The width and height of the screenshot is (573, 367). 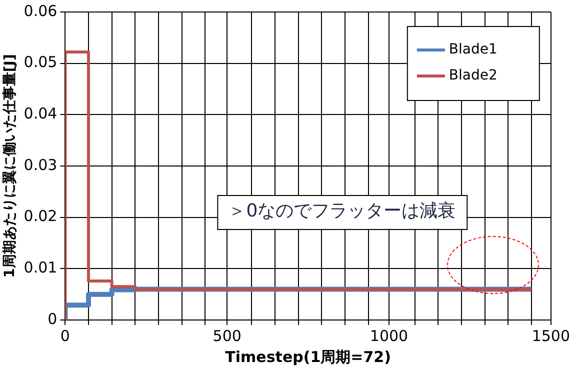 What do you see at coordinates (473, 50) in the screenshot?
I see `legend-label: Blade1` at bounding box center [473, 50].